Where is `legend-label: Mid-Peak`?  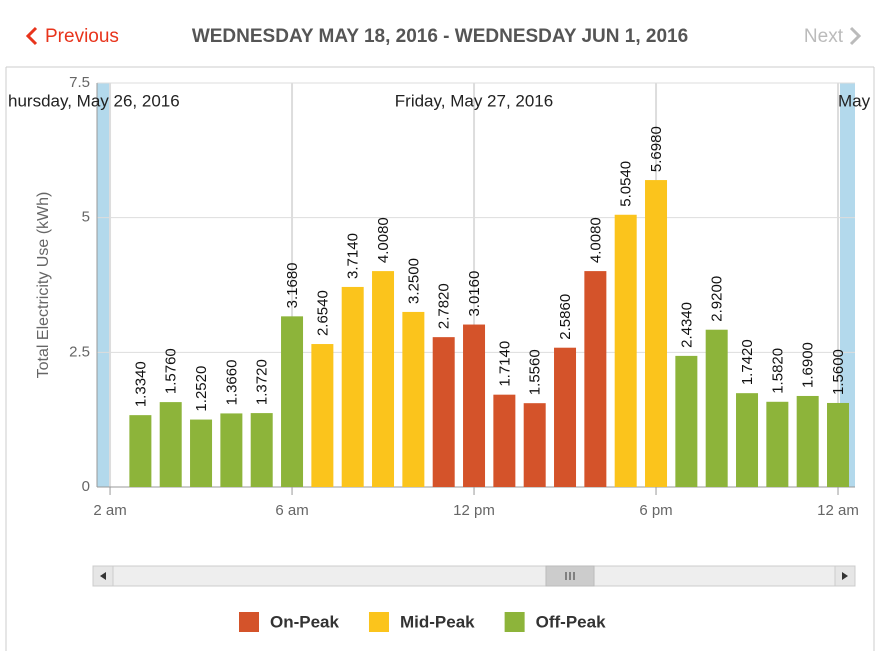 legend-label: Mid-Peak is located at coordinates (437, 621).